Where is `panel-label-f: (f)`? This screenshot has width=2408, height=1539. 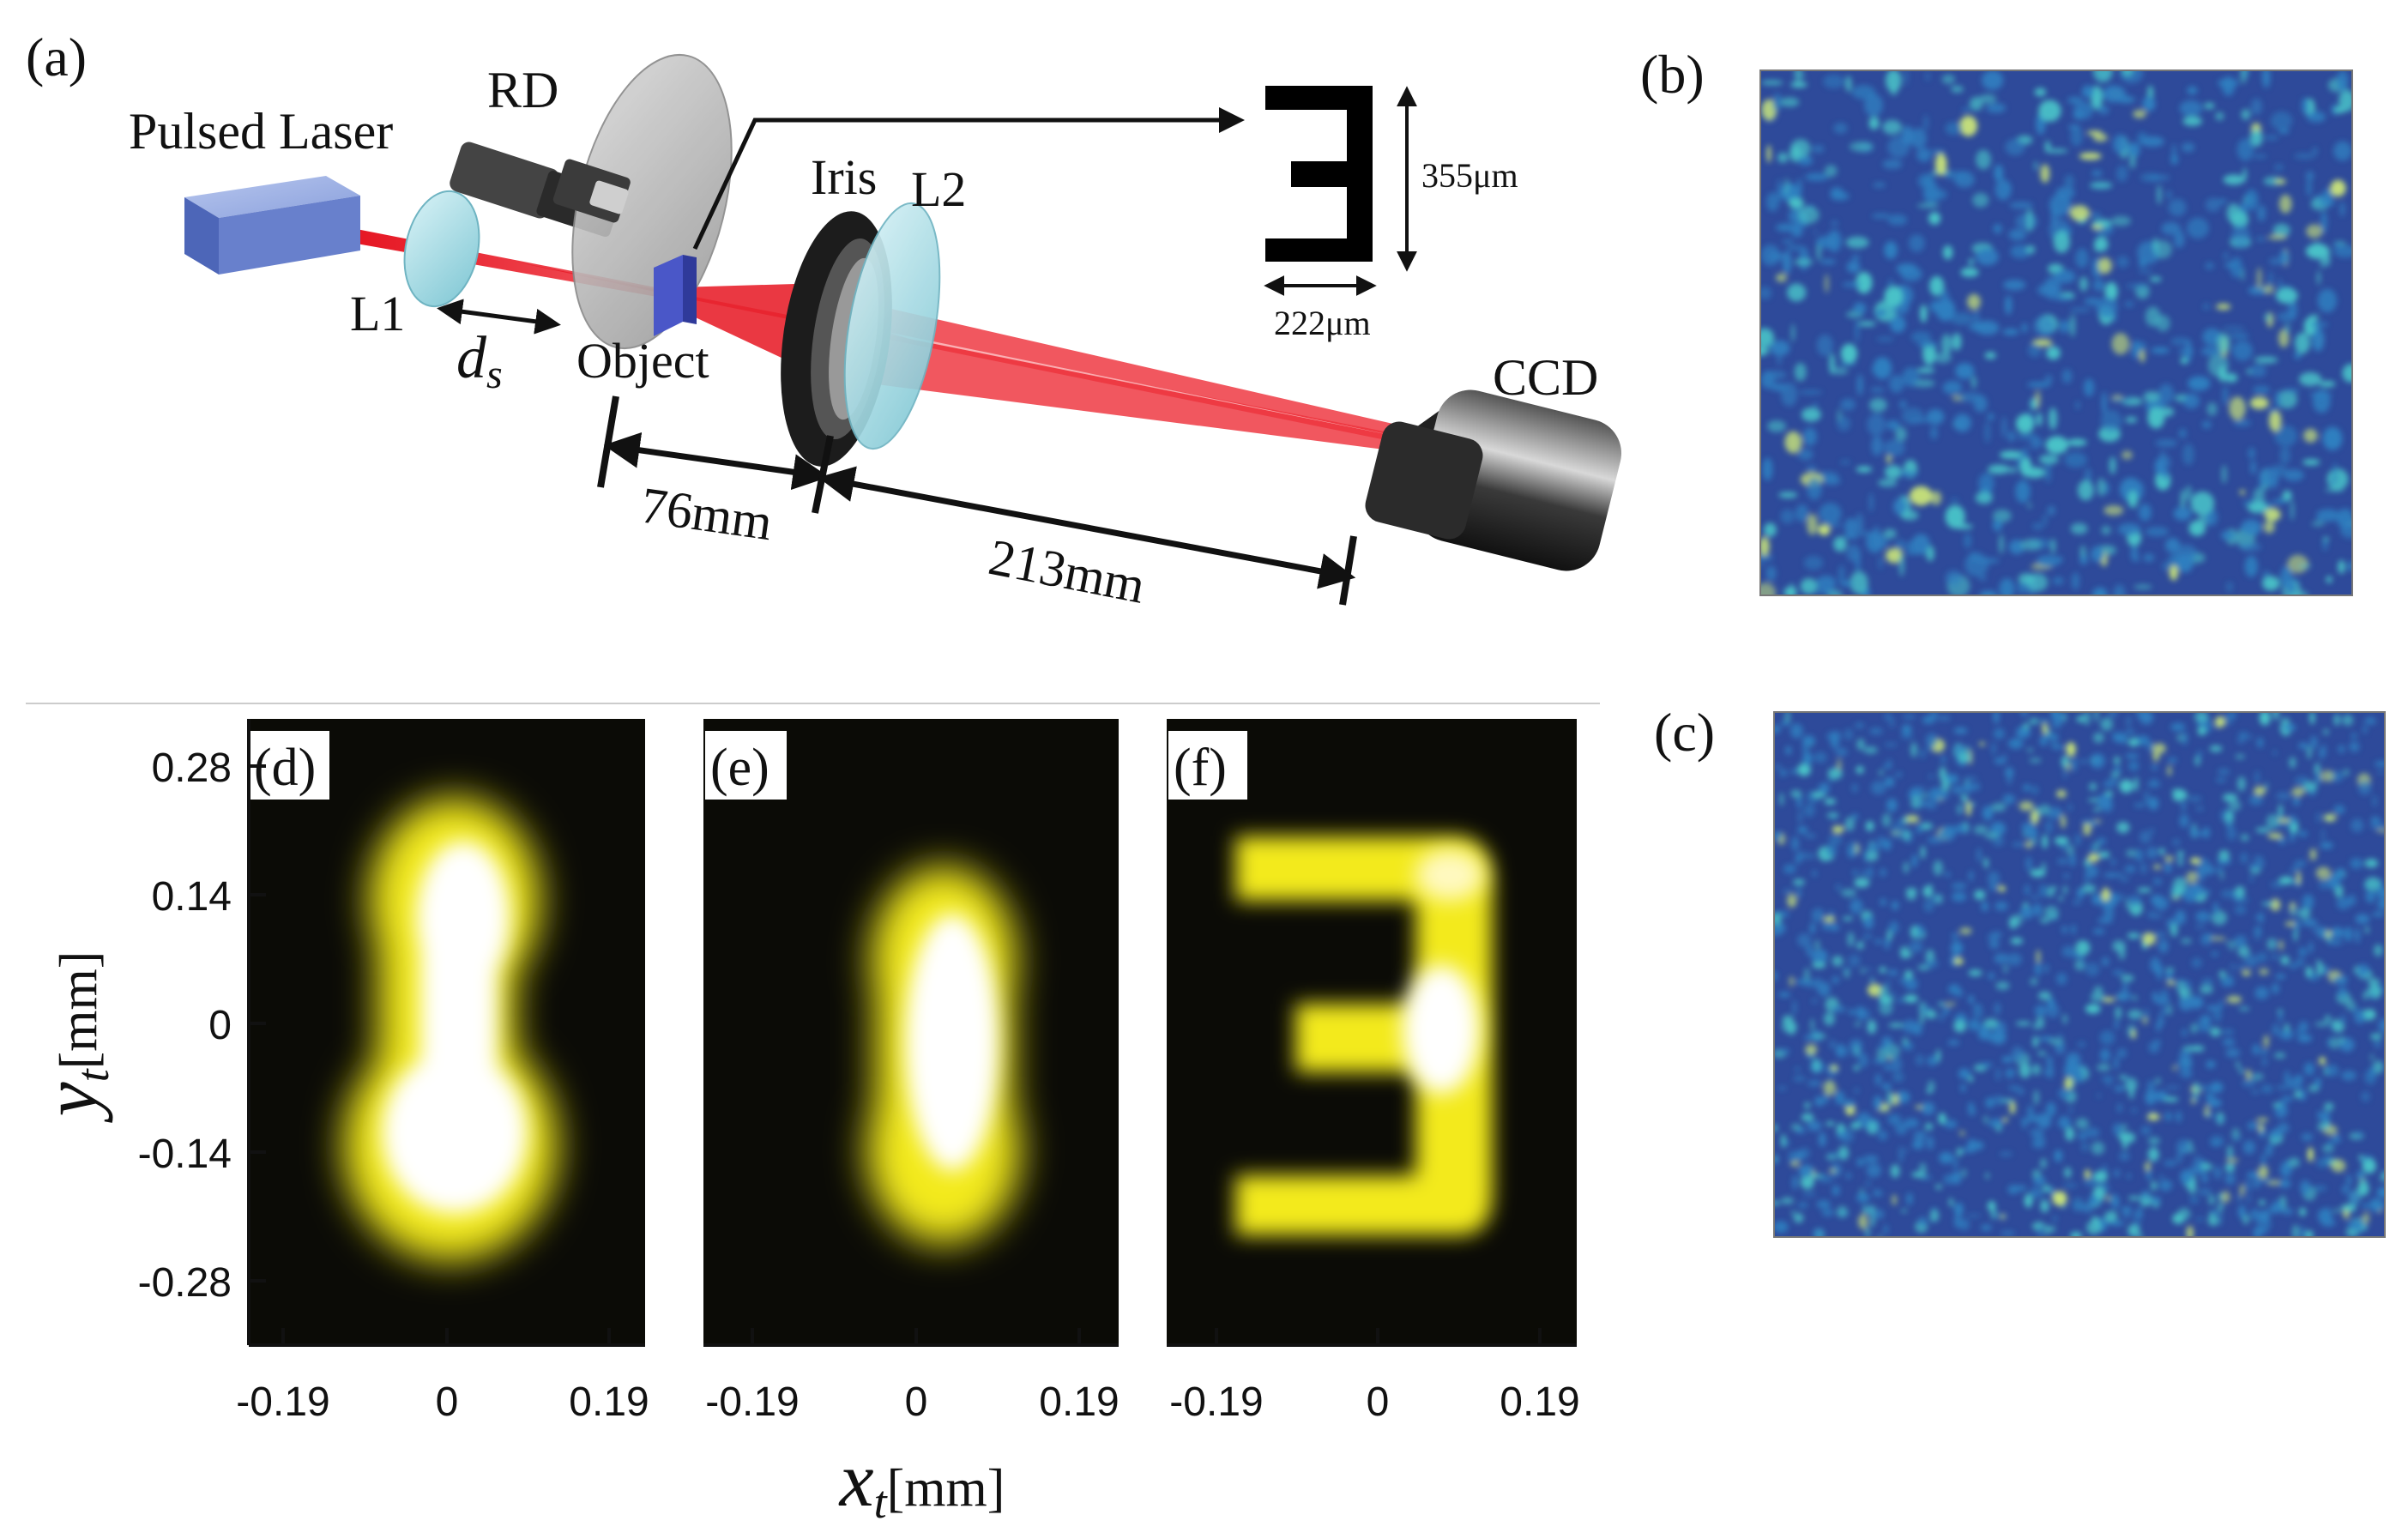 panel-label-f: (f) is located at coordinates (1200, 768).